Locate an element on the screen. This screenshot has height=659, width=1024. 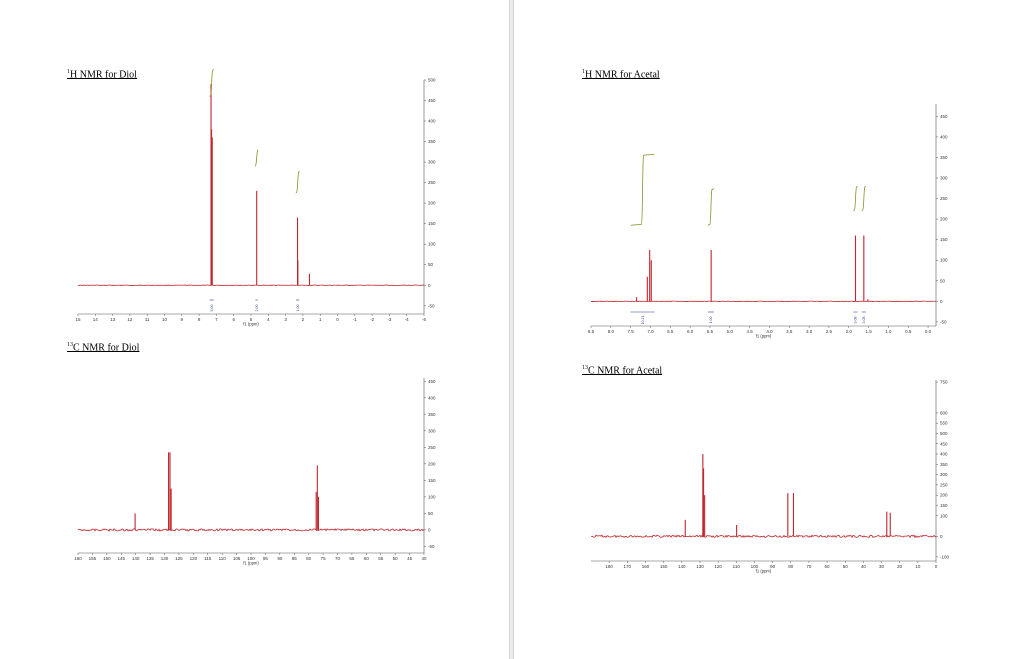
x-tick-label: 7 is located at coordinates (216, 319).